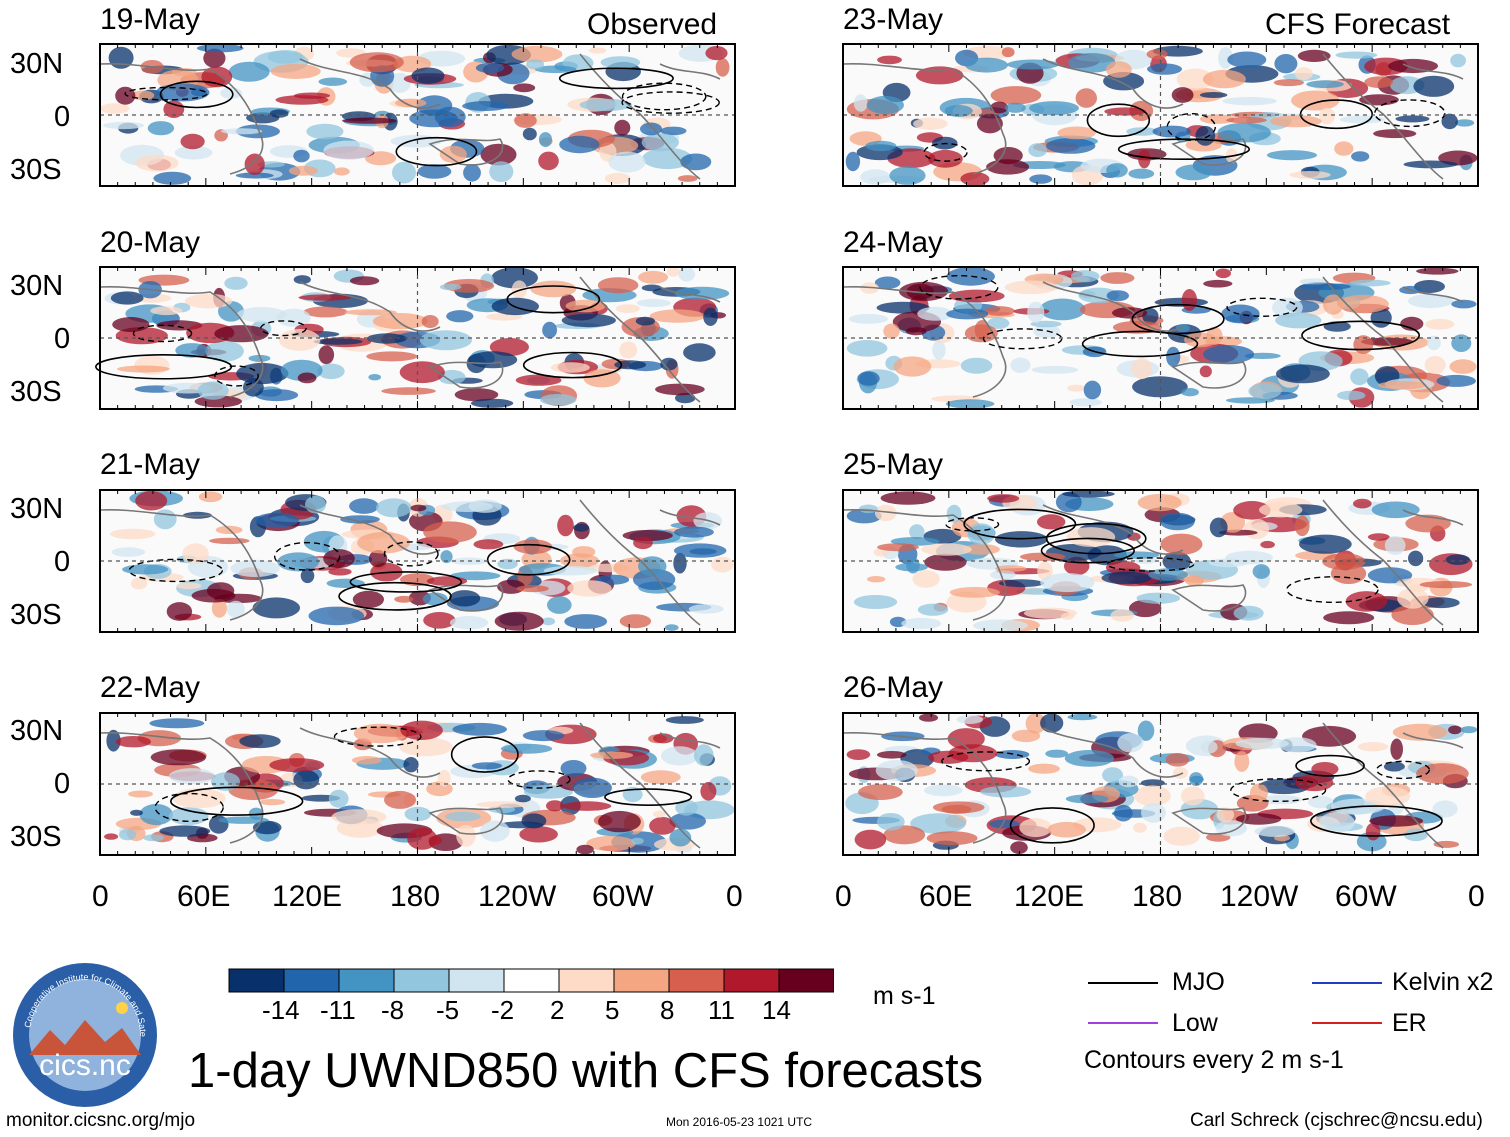  I want to click on colorbar-tick: 14, so click(776, 1010).